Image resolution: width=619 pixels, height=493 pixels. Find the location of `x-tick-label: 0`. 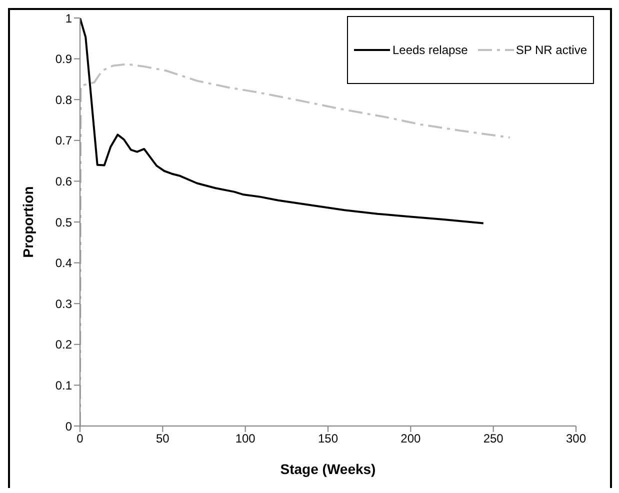

x-tick-label: 0 is located at coordinates (80, 439).